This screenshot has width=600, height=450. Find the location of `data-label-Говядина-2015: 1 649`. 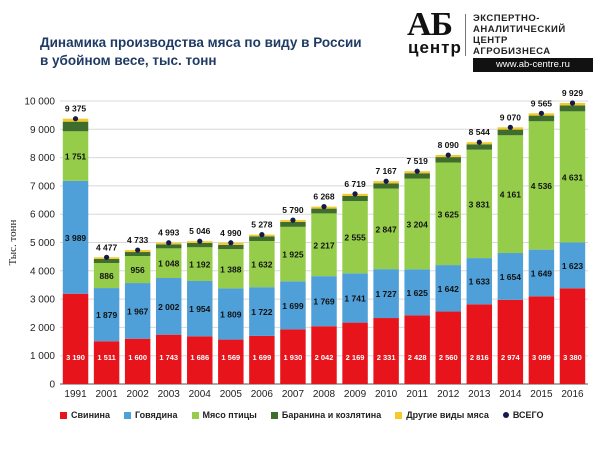

data-label-Говядина-2015: 1 649 is located at coordinates (542, 273).